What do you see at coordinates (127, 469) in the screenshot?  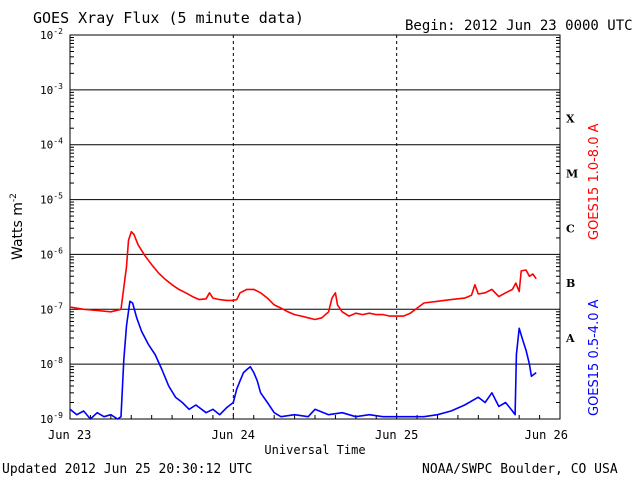 I see `updated-timestamp: Updated 2012 Jun 25 20:30:12 UTC` at bounding box center [127, 469].